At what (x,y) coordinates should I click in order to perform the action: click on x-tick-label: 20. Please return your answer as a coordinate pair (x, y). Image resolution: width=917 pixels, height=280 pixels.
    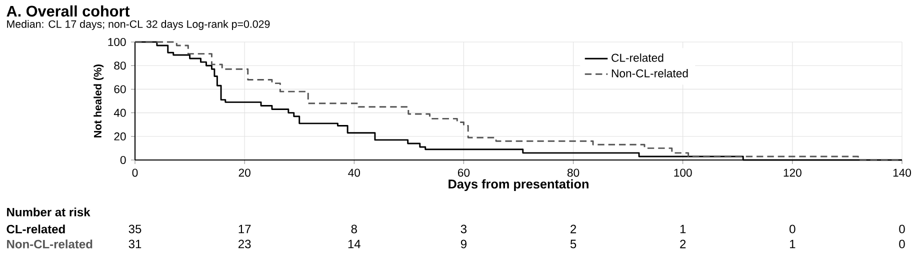
    Looking at the image, I should click on (244, 172).